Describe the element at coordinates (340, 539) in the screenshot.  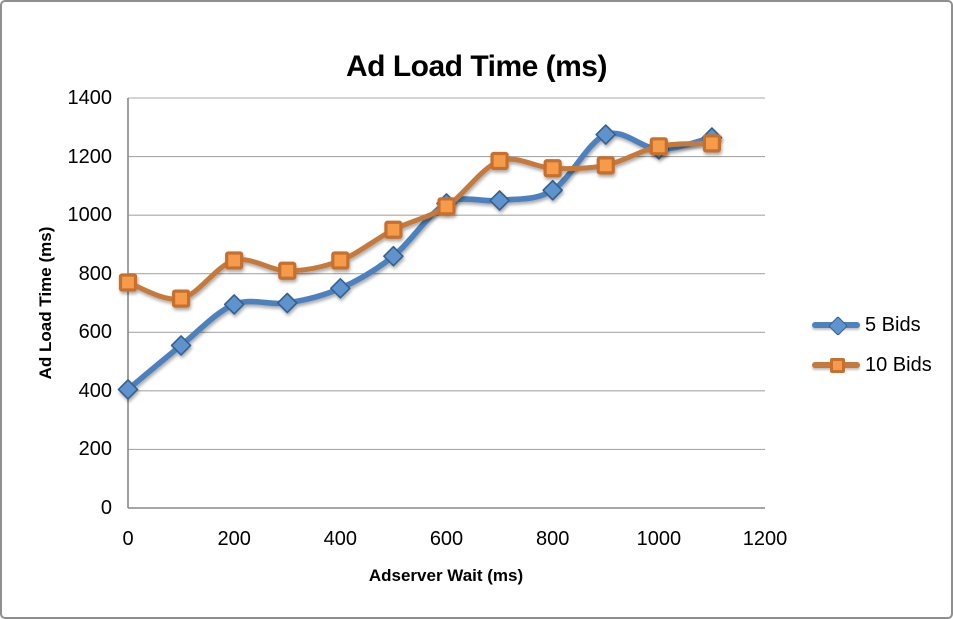
I see `x-tick-label: 400` at that location.